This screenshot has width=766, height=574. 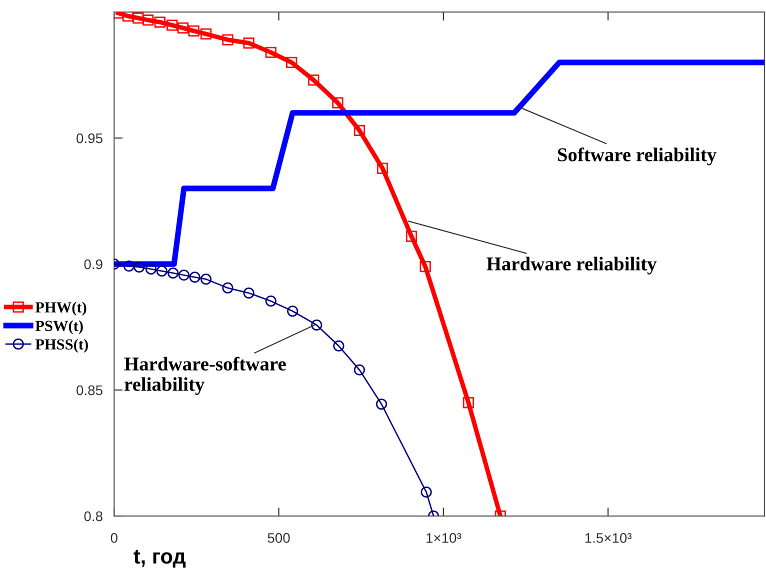 What do you see at coordinates (93, 264) in the screenshot?
I see `y-tick-label: 0.9` at bounding box center [93, 264].